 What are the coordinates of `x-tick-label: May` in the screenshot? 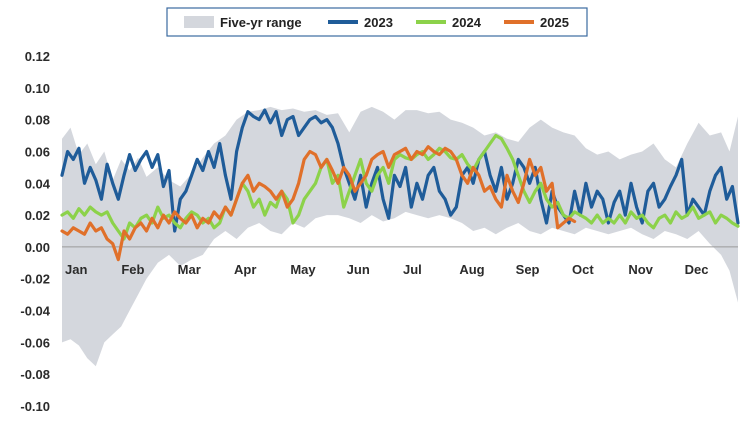 It's located at (303, 269).